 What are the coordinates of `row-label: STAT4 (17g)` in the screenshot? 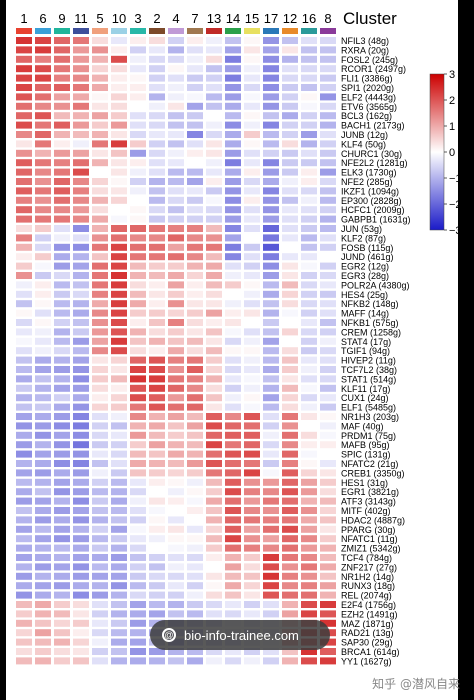 It's located at (366, 342).